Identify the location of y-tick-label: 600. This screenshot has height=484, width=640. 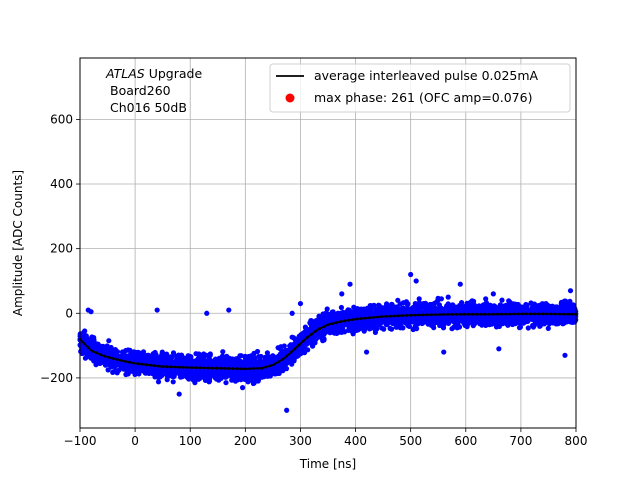
(61, 119).